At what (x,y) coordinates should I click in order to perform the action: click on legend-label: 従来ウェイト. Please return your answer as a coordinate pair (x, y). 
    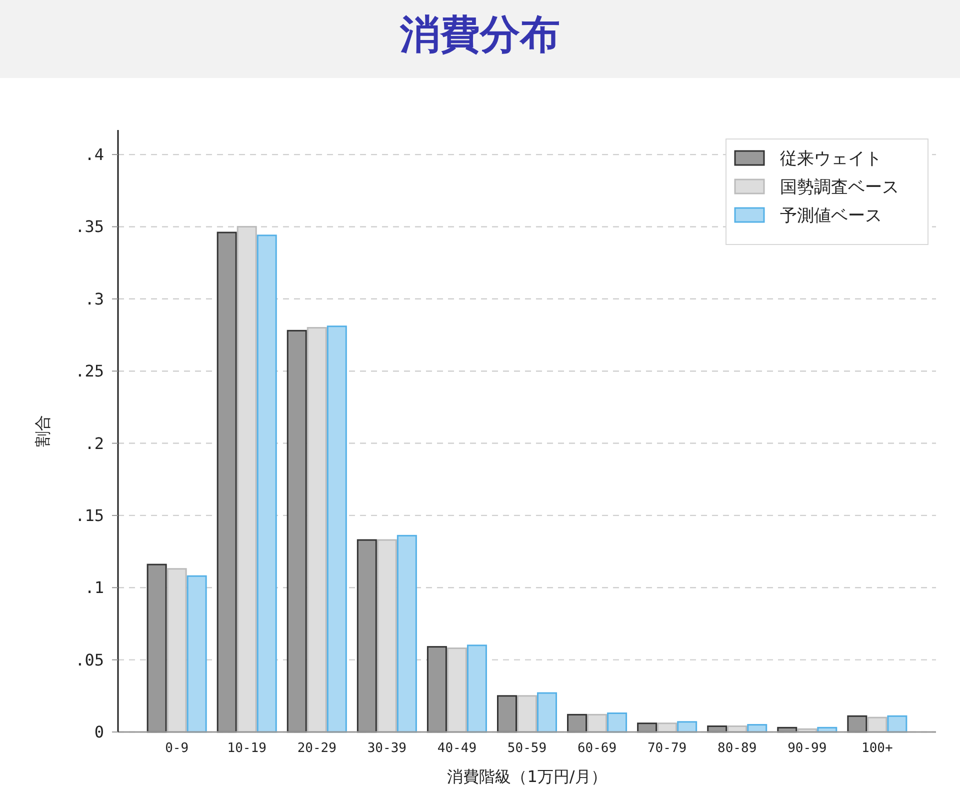
    Looking at the image, I should click on (831, 159).